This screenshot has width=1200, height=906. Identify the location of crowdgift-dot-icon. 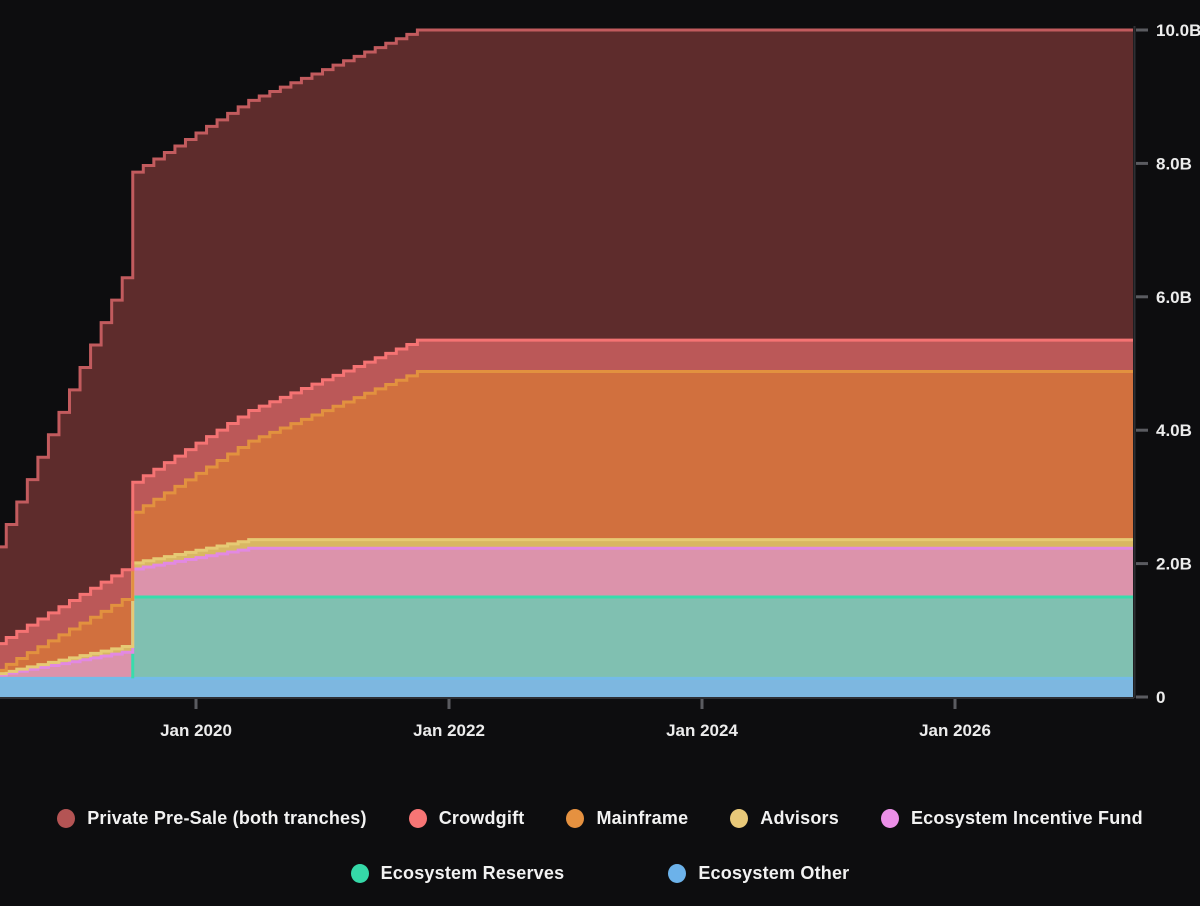
(417, 818).